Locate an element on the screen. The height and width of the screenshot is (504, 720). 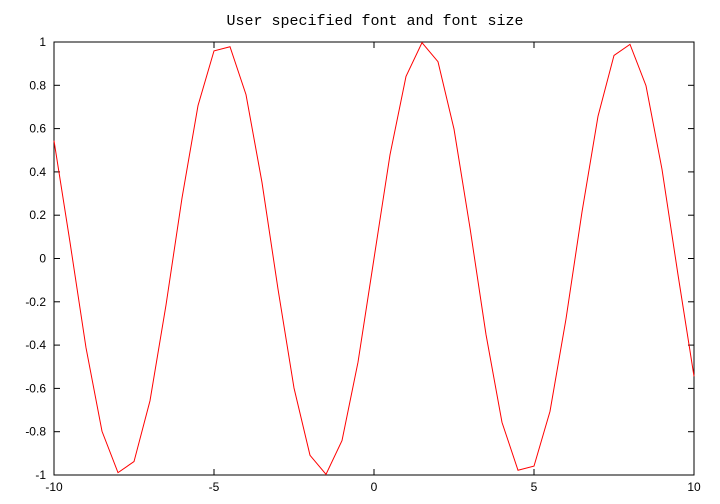
y-tick-label: -0.2 is located at coordinates (35, 302).